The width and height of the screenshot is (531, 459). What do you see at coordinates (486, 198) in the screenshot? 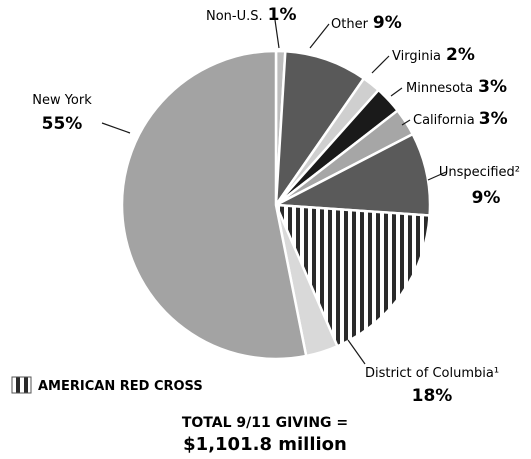
I see `pct-unspecified: 9%` at bounding box center [486, 198].